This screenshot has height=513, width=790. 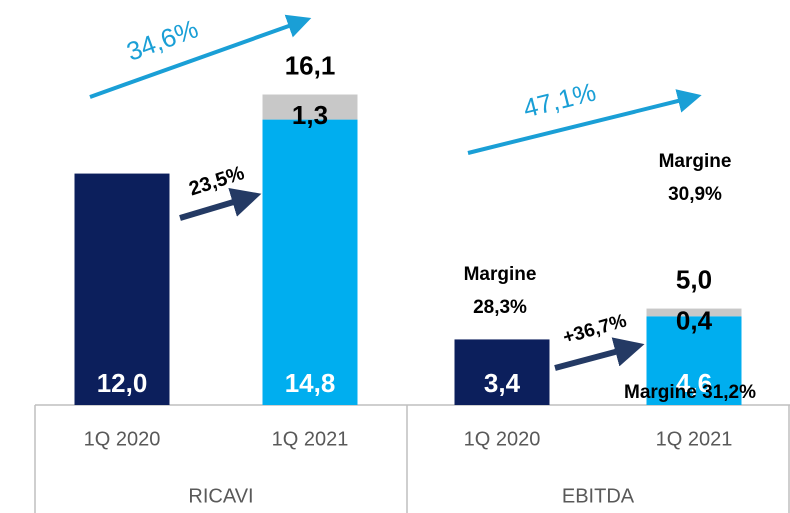 I want to click on group-label: RICAVI, so click(x=220, y=496).